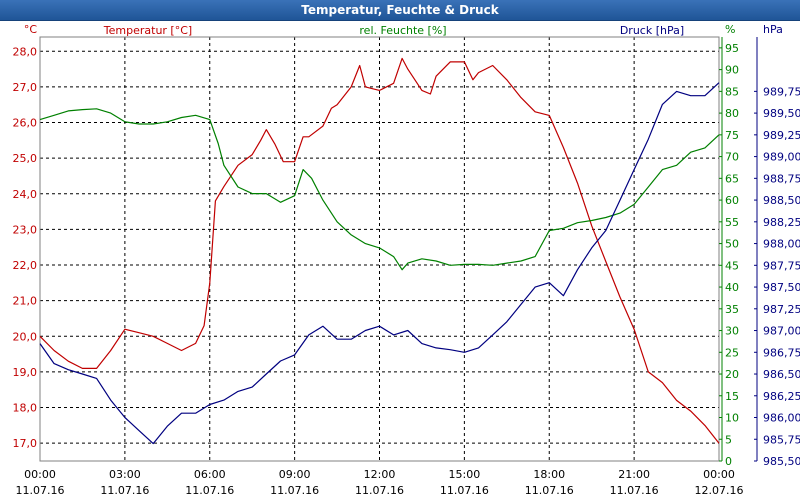  What do you see at coordinates (25, 123) in the screenshot?
I see `temp-tick-label: 26,0` at bounding box center [25, 123].